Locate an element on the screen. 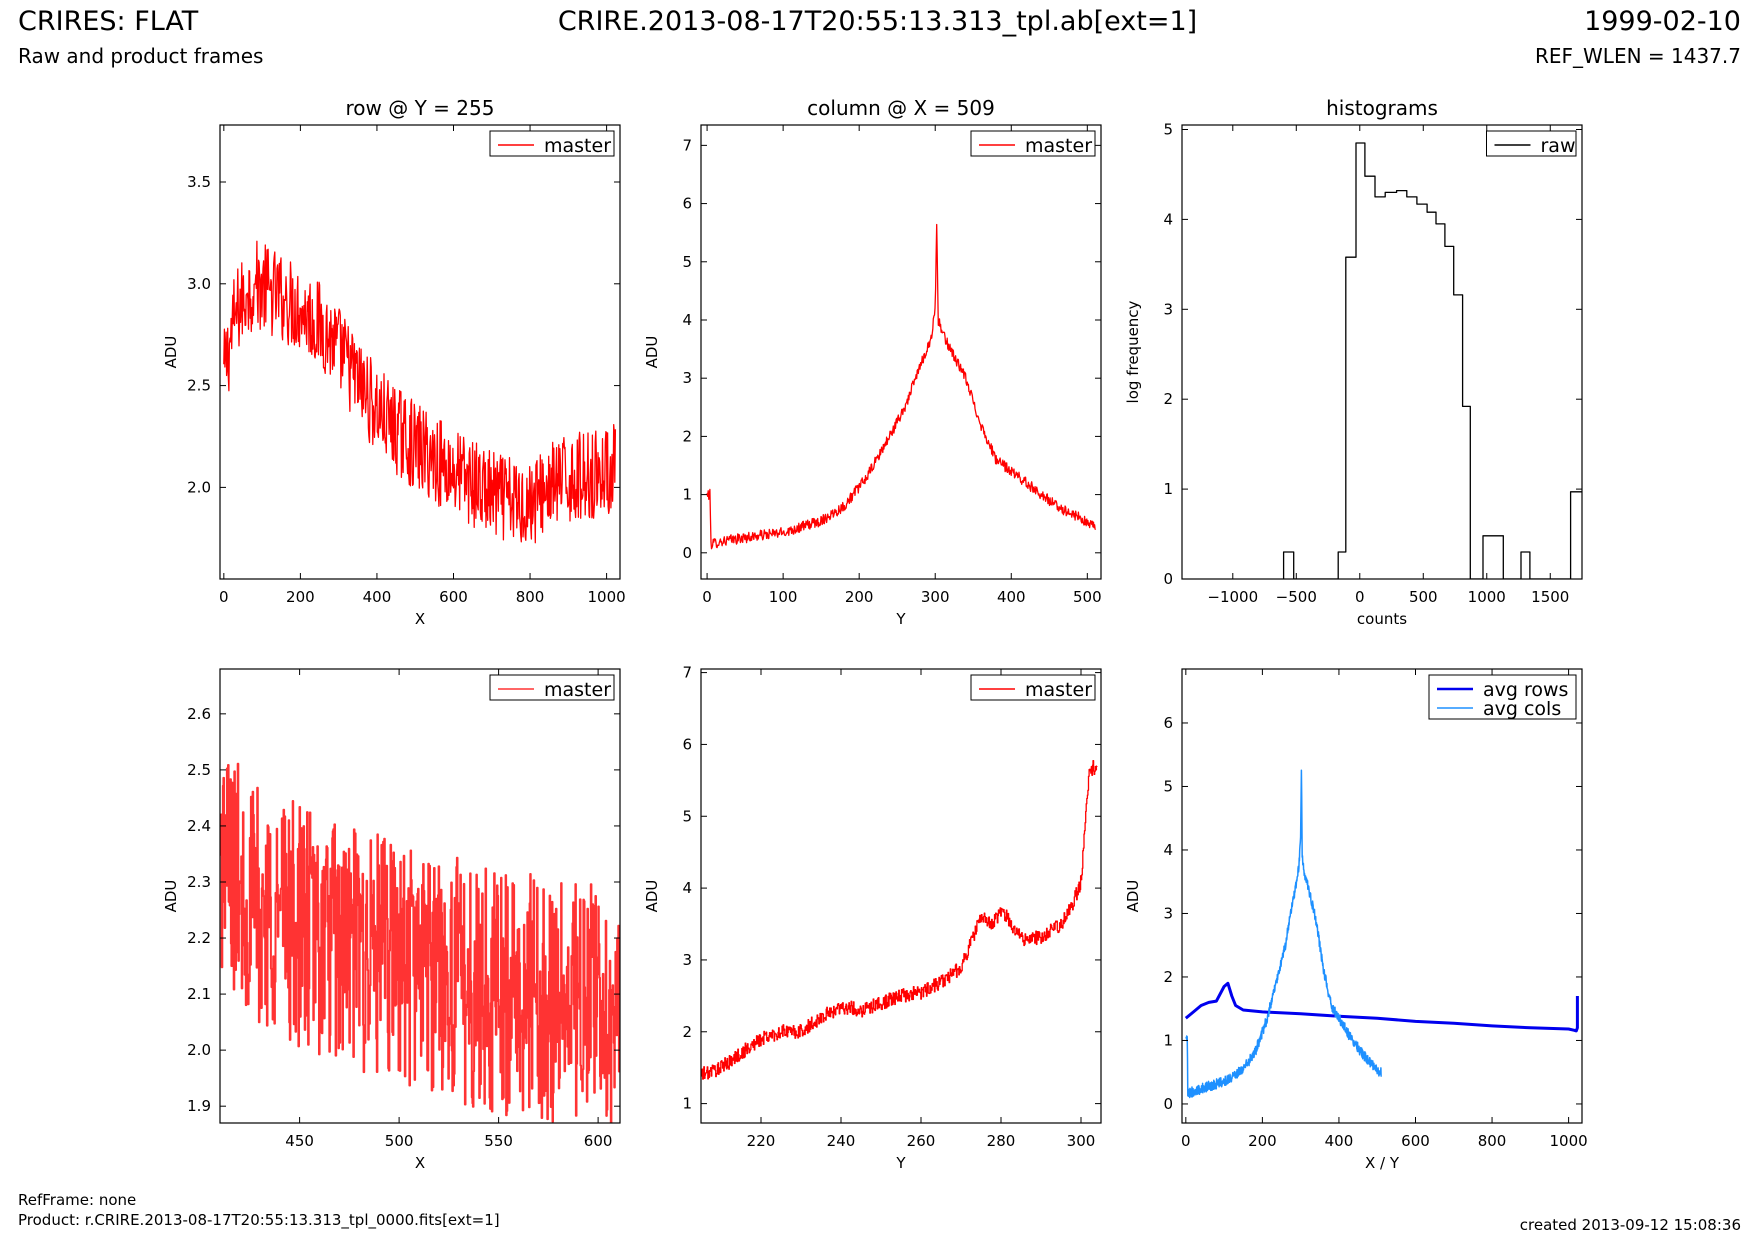  legend-label: avg rows is located at coordinates (1525, 690).